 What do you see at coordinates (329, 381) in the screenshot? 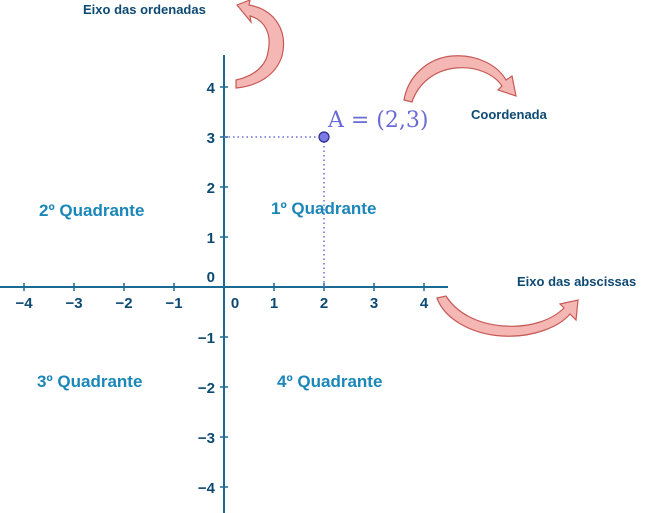
I see `quadrant-4-label: 4º Quadrante` at bounding box center [329, 381].